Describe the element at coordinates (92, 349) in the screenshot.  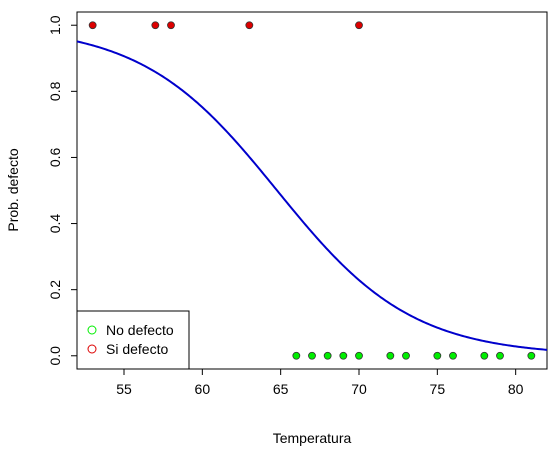
I see `legend-marker-si-defecto` at that location.